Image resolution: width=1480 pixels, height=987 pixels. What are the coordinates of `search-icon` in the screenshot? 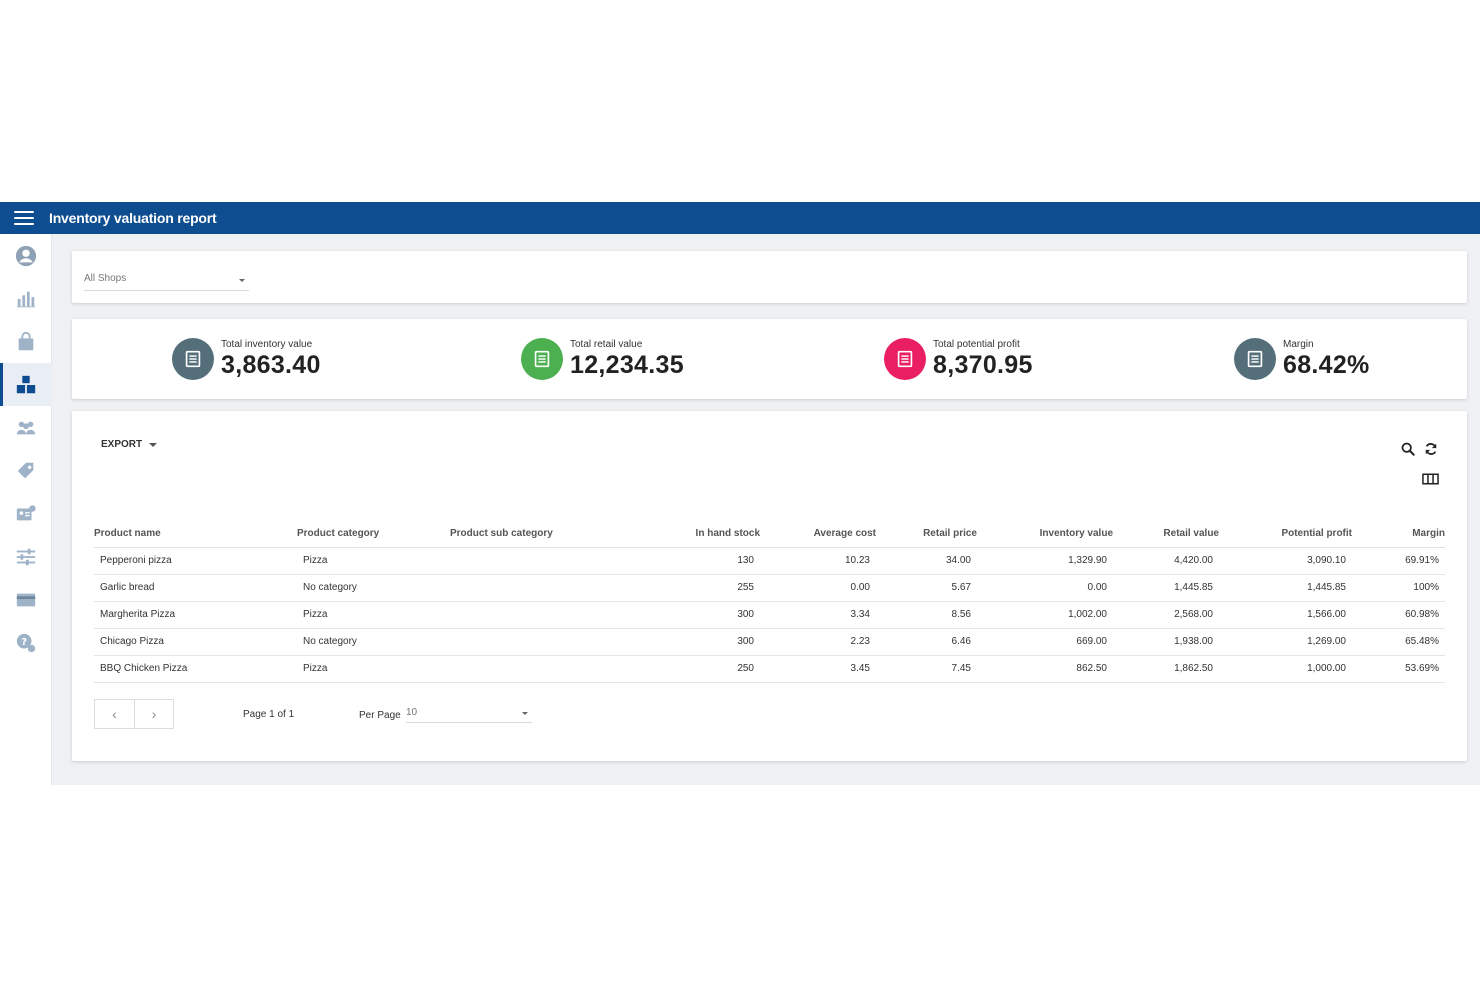 It's located at (1408, 449).